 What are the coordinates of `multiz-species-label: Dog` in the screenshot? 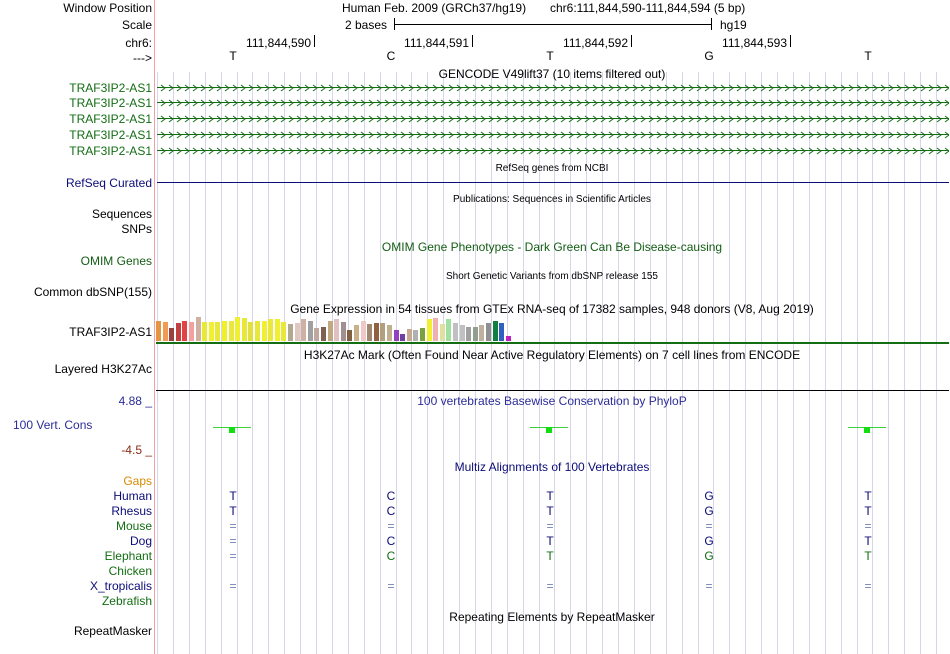 It's located at (140, 541).